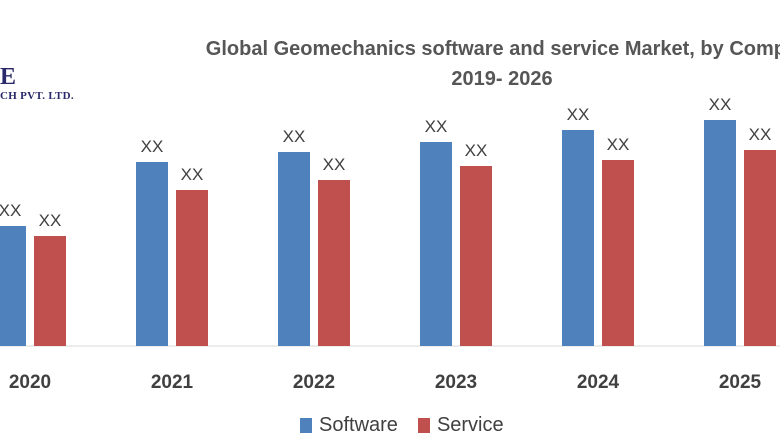 The image size is (780, 440). What do you see at coordinates (306, 425) in the screenshot?
I see `legend-swatch-software` at bounding box center [306, 425].